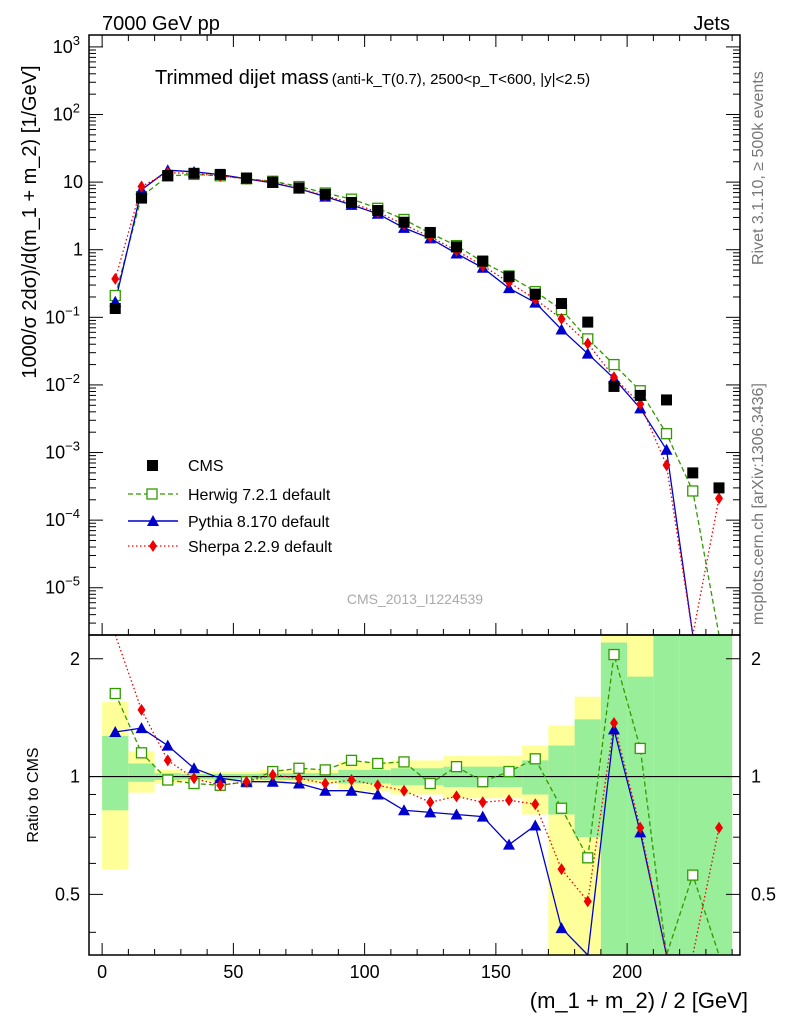 Image resolution: width=786 pixels, height=1024 pixels. I want to click on y-tick-exponent: −5, so click(72, 581).